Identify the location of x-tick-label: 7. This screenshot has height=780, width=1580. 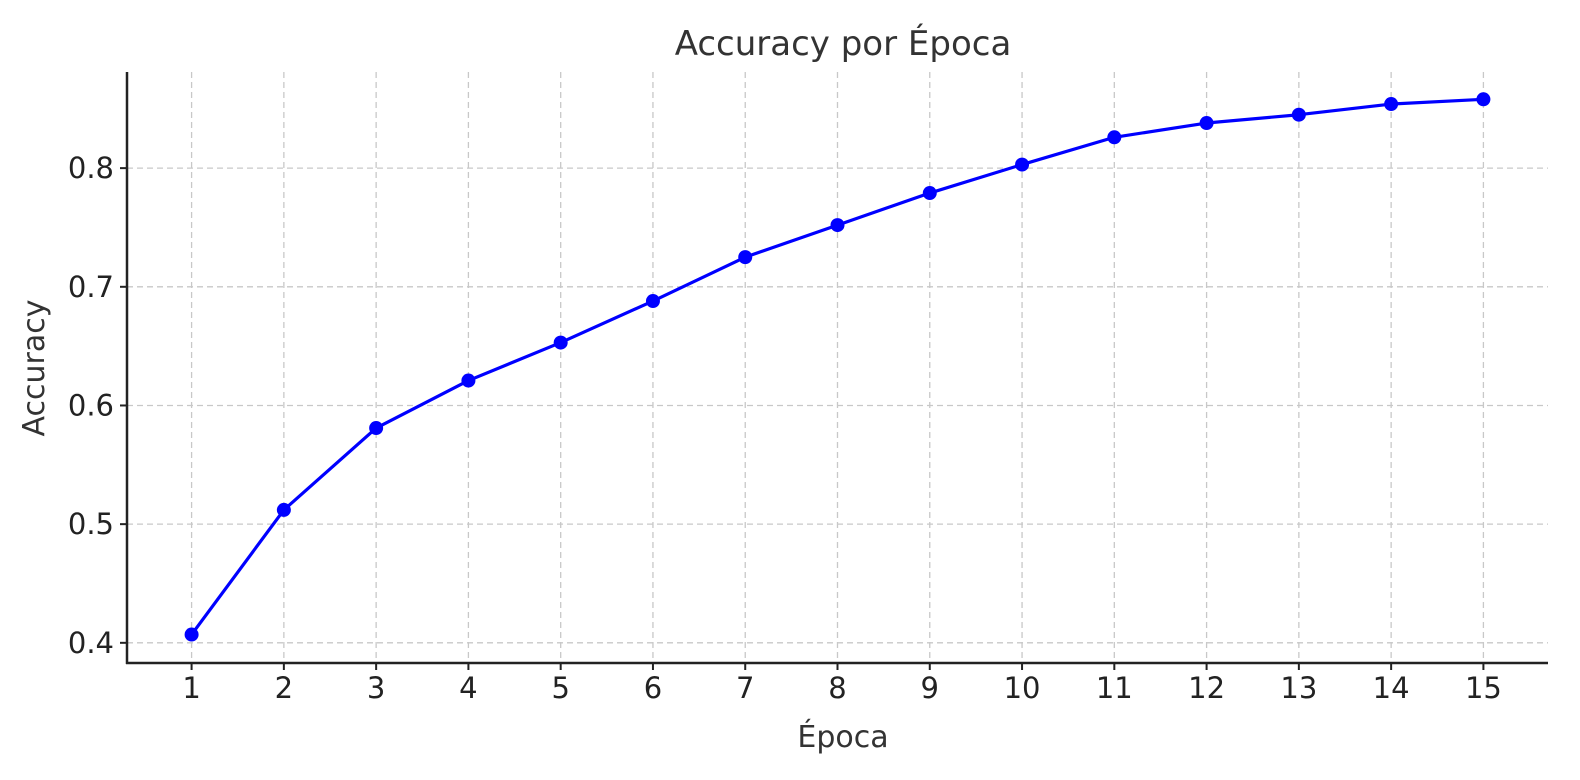
(745, 688).